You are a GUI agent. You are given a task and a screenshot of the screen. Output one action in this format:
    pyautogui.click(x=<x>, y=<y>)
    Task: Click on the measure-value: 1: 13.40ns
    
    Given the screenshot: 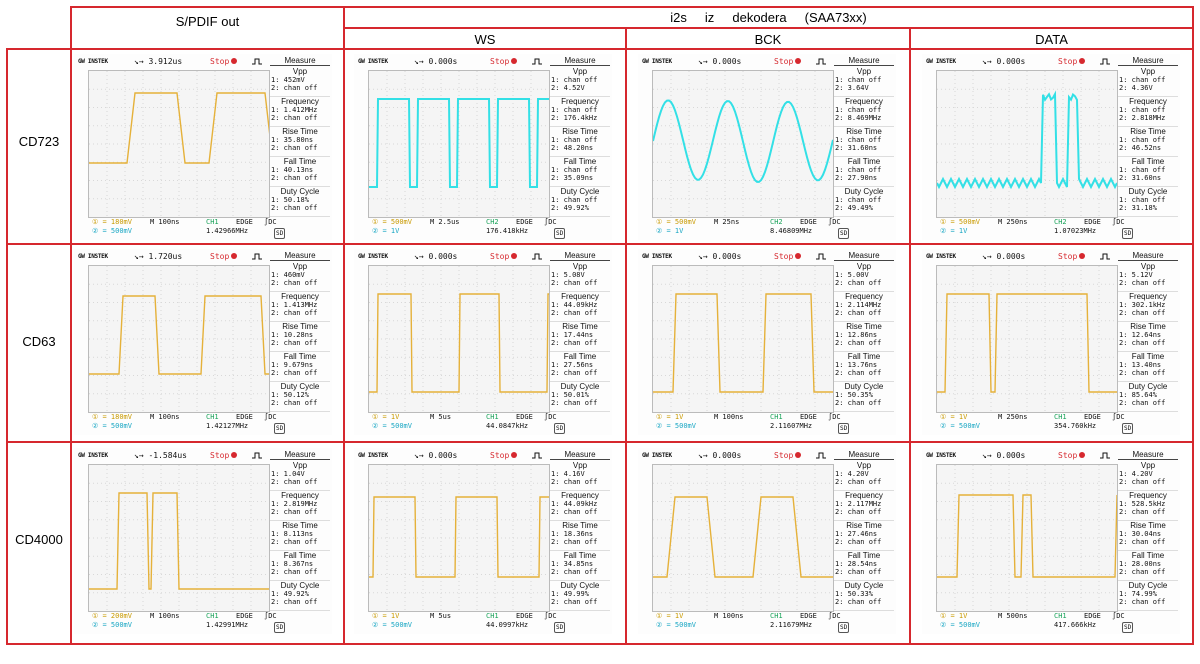 What is the action you would take?
    pyautogui.click(x=1140, y=365)
    